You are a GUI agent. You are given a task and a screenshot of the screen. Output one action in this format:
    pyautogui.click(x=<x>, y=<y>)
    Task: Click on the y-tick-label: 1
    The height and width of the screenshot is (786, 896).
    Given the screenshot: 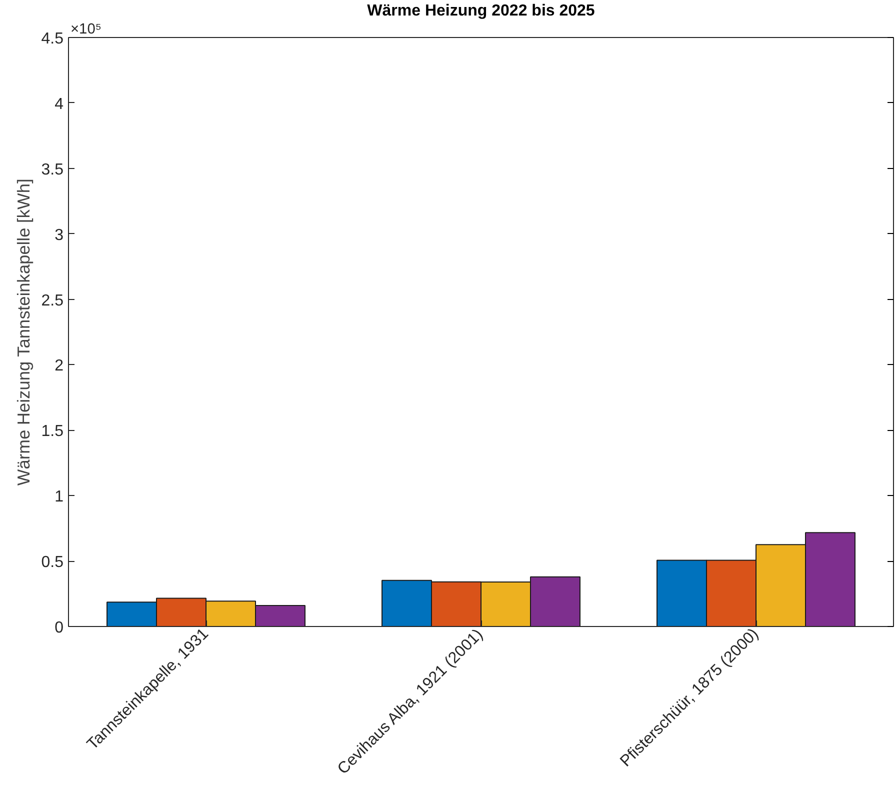 What is the action you would take?
    pyautogui.click(x=59, y=497)
    